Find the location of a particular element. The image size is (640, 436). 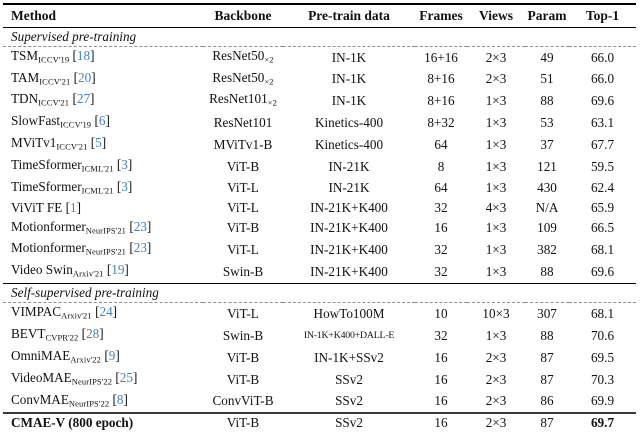

top1-cell: 59.5 is located at coordinates (602, 166).